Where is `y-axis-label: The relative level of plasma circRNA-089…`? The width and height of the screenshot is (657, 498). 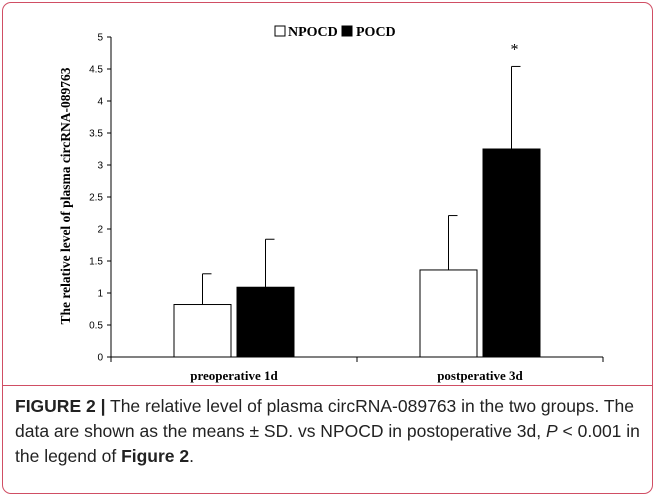 y-axis-label: The relative level of plasma circRNA-089… is located at coordinates (65, 195).